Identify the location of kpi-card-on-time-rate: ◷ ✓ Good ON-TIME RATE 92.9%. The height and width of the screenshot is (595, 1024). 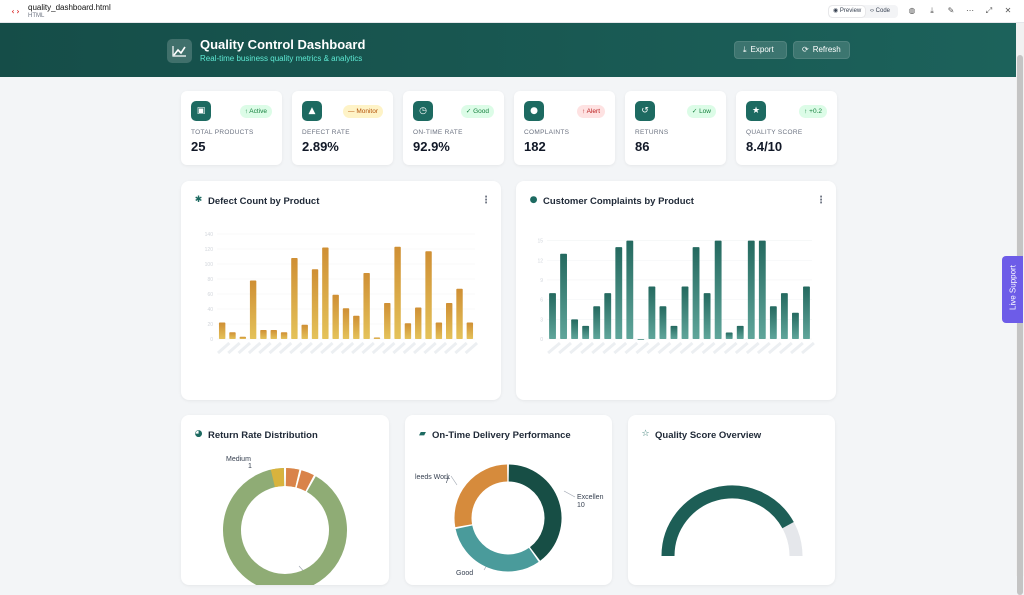
(453, 128).